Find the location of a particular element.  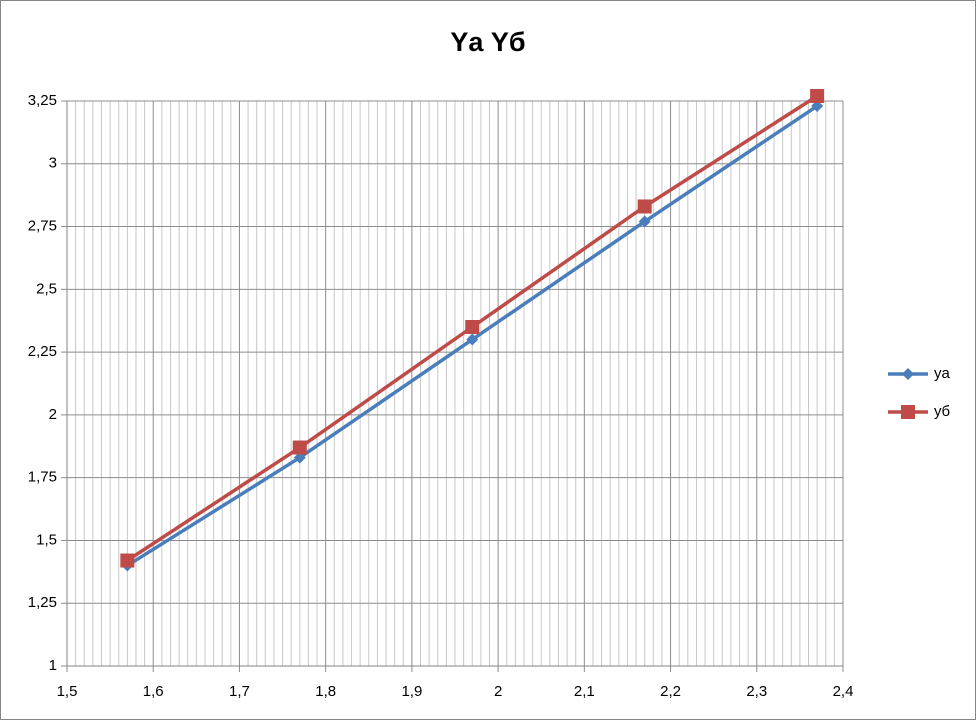

x-tick-label: 1,7 is located at coordinates (239, 691).